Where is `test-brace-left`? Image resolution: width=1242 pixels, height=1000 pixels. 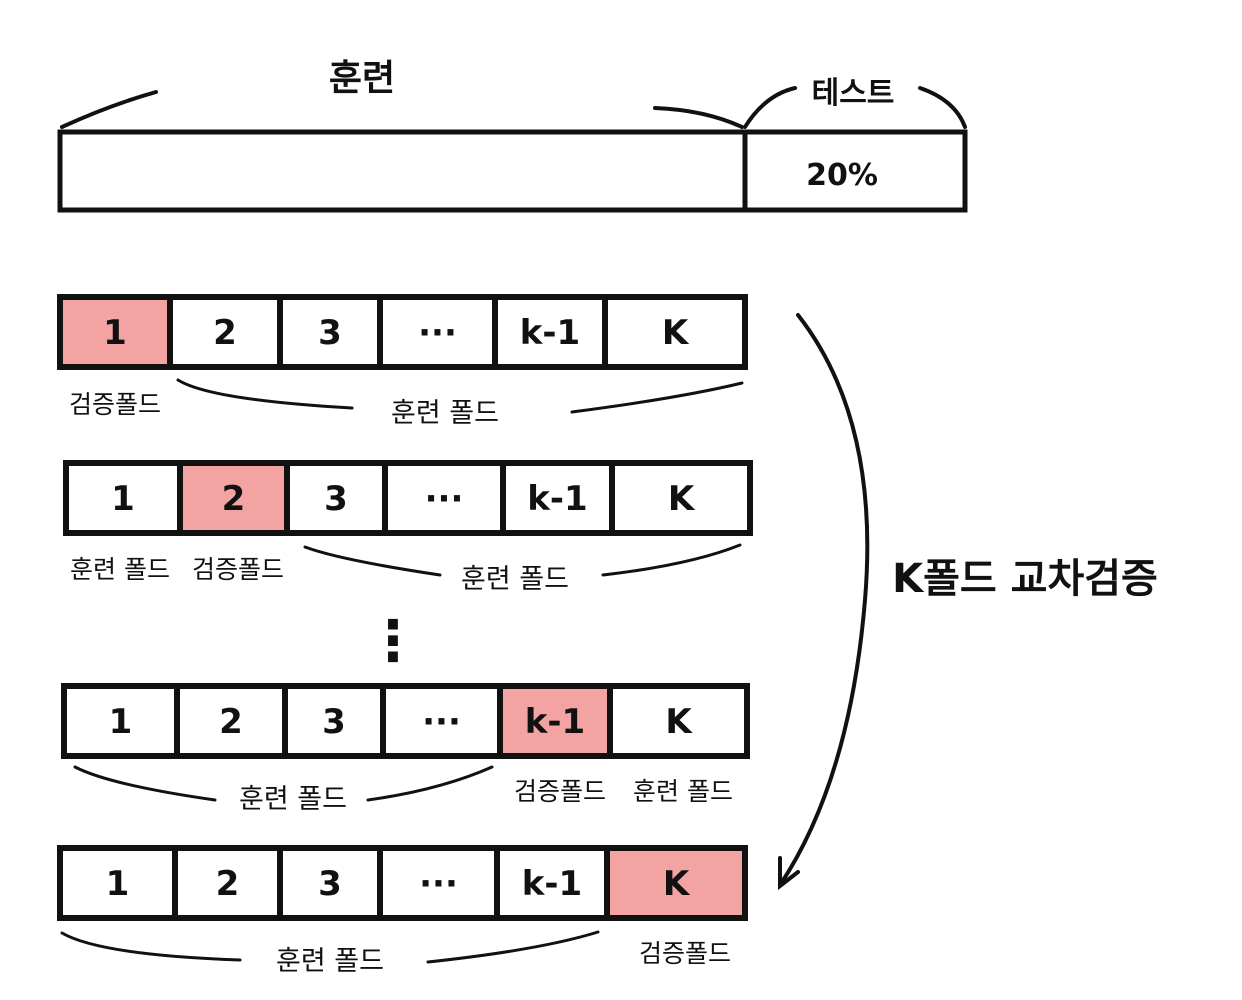 test-brace-left is located at coordinates (770, 107).